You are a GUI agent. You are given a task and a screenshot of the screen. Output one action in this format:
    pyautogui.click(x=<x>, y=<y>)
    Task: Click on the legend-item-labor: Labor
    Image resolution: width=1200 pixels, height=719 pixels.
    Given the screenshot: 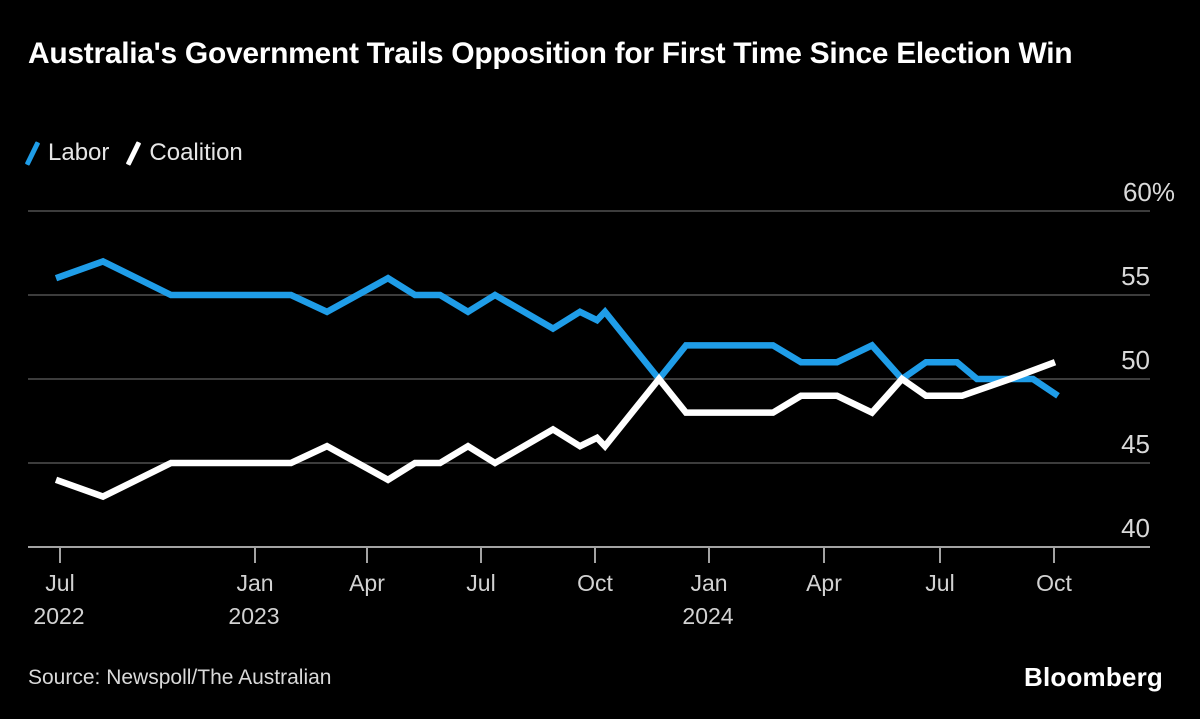 What is the action you would take?
    pyautogui.click(x=67, y=153)
    